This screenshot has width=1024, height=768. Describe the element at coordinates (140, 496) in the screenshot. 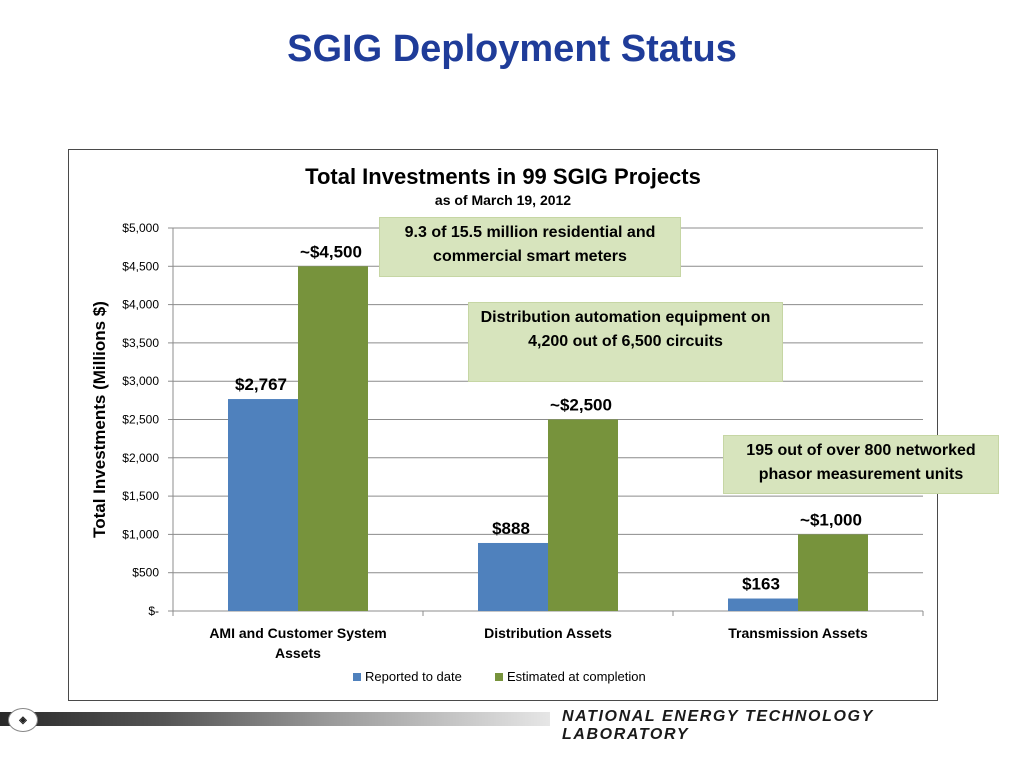

I see `y-tick-label: $1,500` at that location.